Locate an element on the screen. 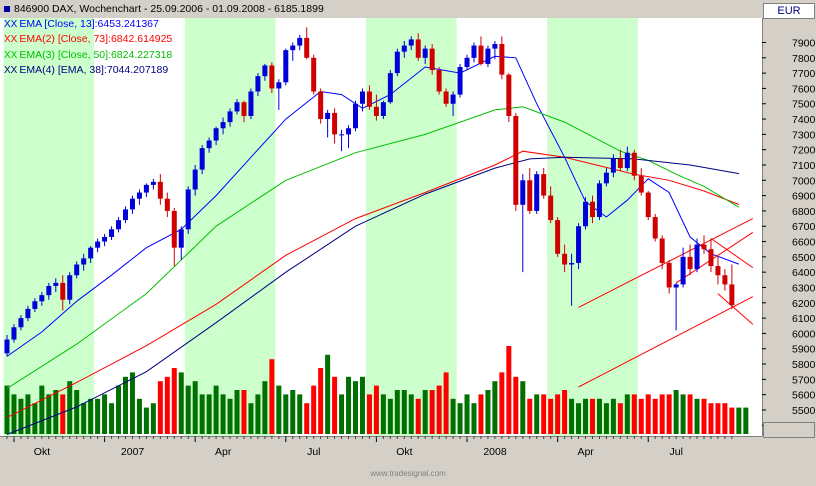 The height and width of the screenshot is (486, 816). y-tick-label: 6700 is located at coordinates (804, 227).